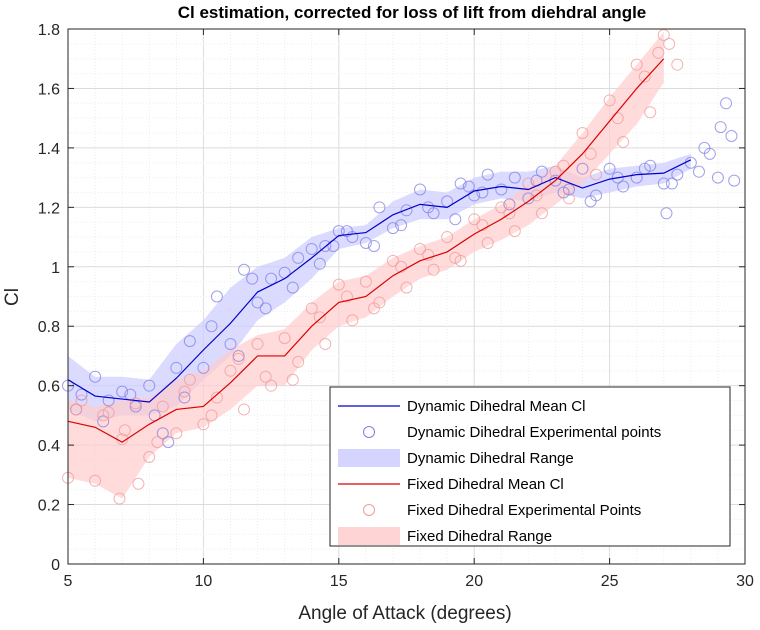 Image resolution: width=760 pixels, height=630 pixels. I want to click on y-tick-label: 0.2, so click(49, 506).